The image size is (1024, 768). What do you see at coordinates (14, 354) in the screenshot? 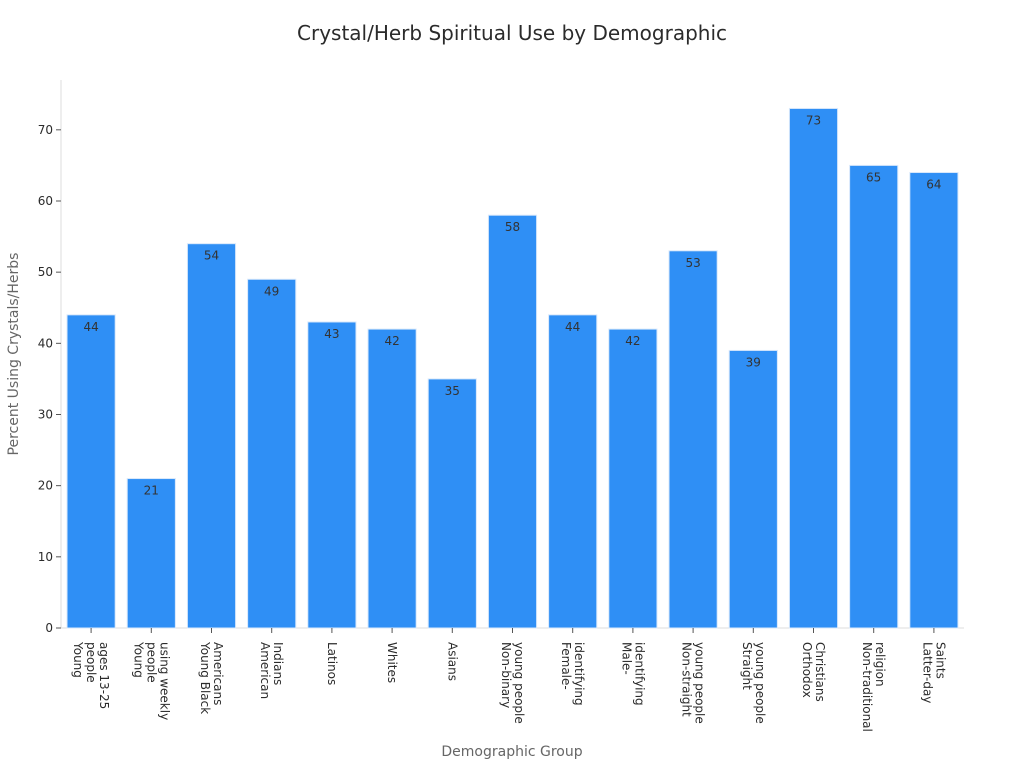
I see `y-axis-label: Percent Using Crystals/Herbs` at bounding box center [14, 354].